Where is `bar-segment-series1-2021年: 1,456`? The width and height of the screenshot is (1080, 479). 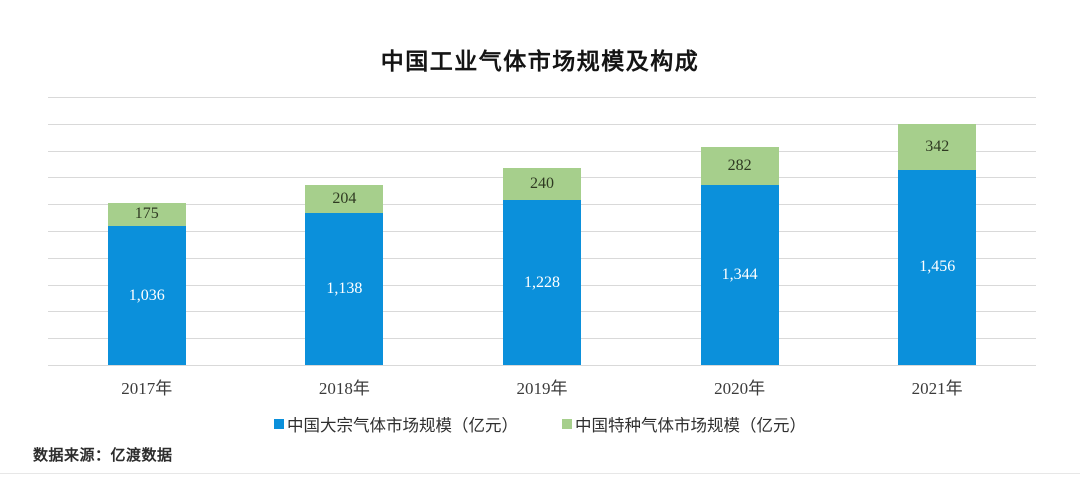 bar-segment-series1-2021年: 1,456 is located at coordinates (937, 267).